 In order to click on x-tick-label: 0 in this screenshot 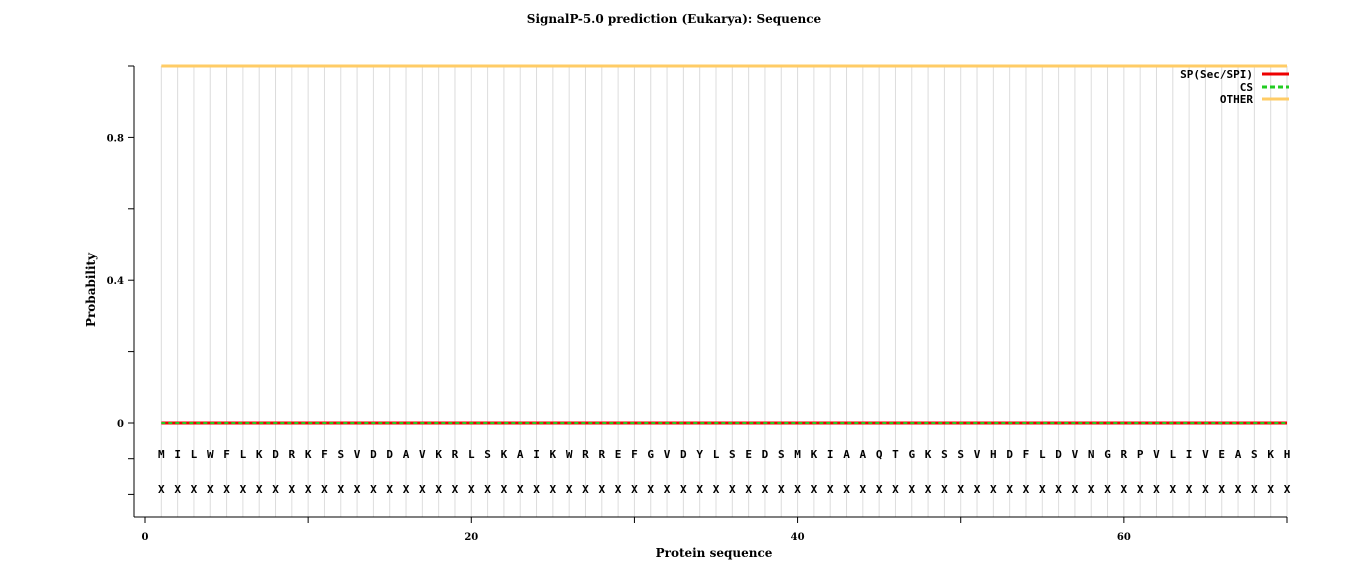, I will do `click(145, 537)`.